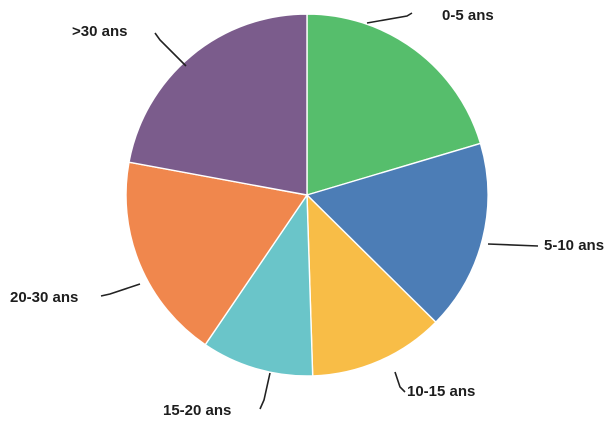 The image size is (614, 428). I want to click on leader-line-10-15-ans, so click(400, 382).